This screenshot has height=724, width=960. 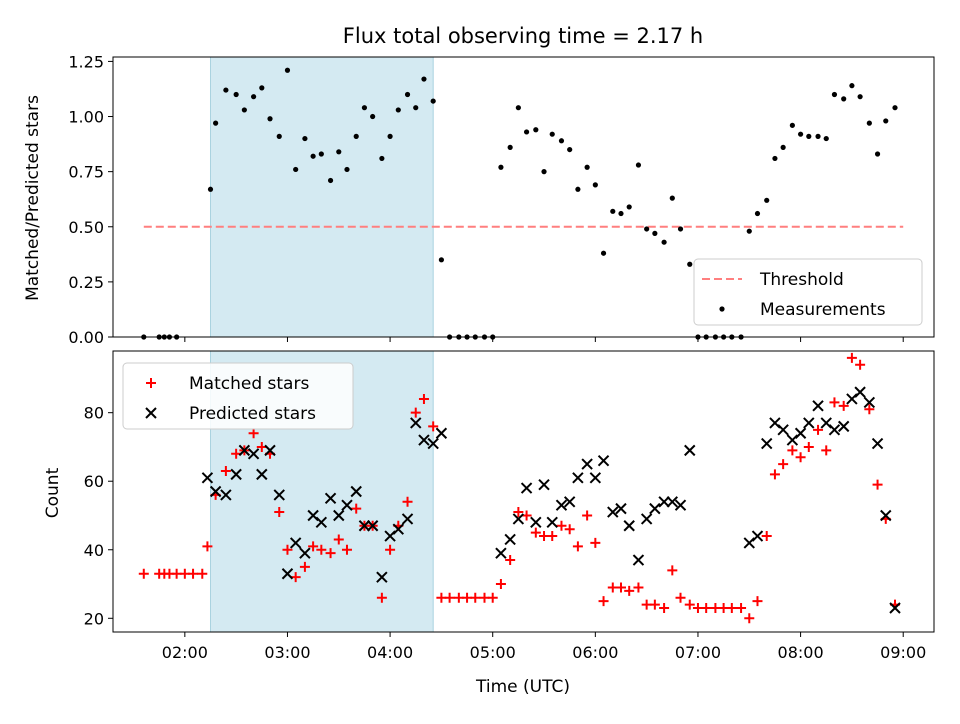 I want to click on x-axis-label: Time (UTC), so click(x=522, y=687).